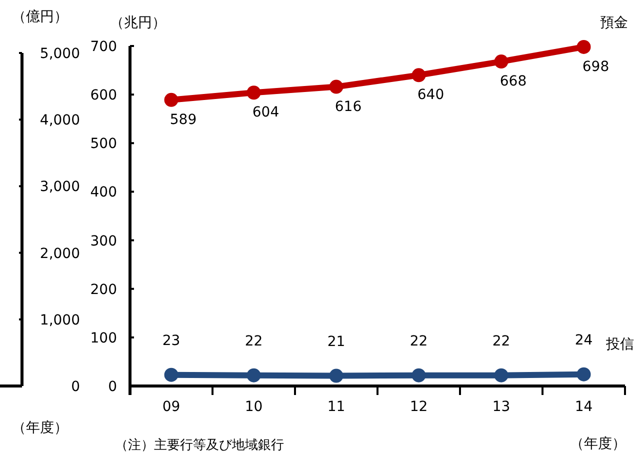  I want to click on x-tick-label: 09, so click(171, 407).